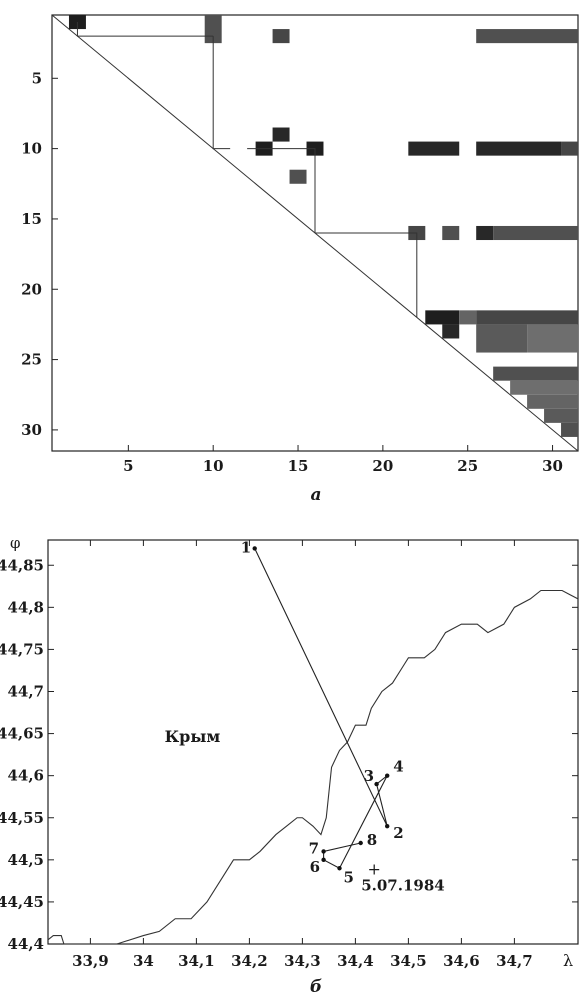 Image resolution: width=579 pixels, height=999 pixels. I want to click on x-tick-label: 33,9, so click(90, 961).